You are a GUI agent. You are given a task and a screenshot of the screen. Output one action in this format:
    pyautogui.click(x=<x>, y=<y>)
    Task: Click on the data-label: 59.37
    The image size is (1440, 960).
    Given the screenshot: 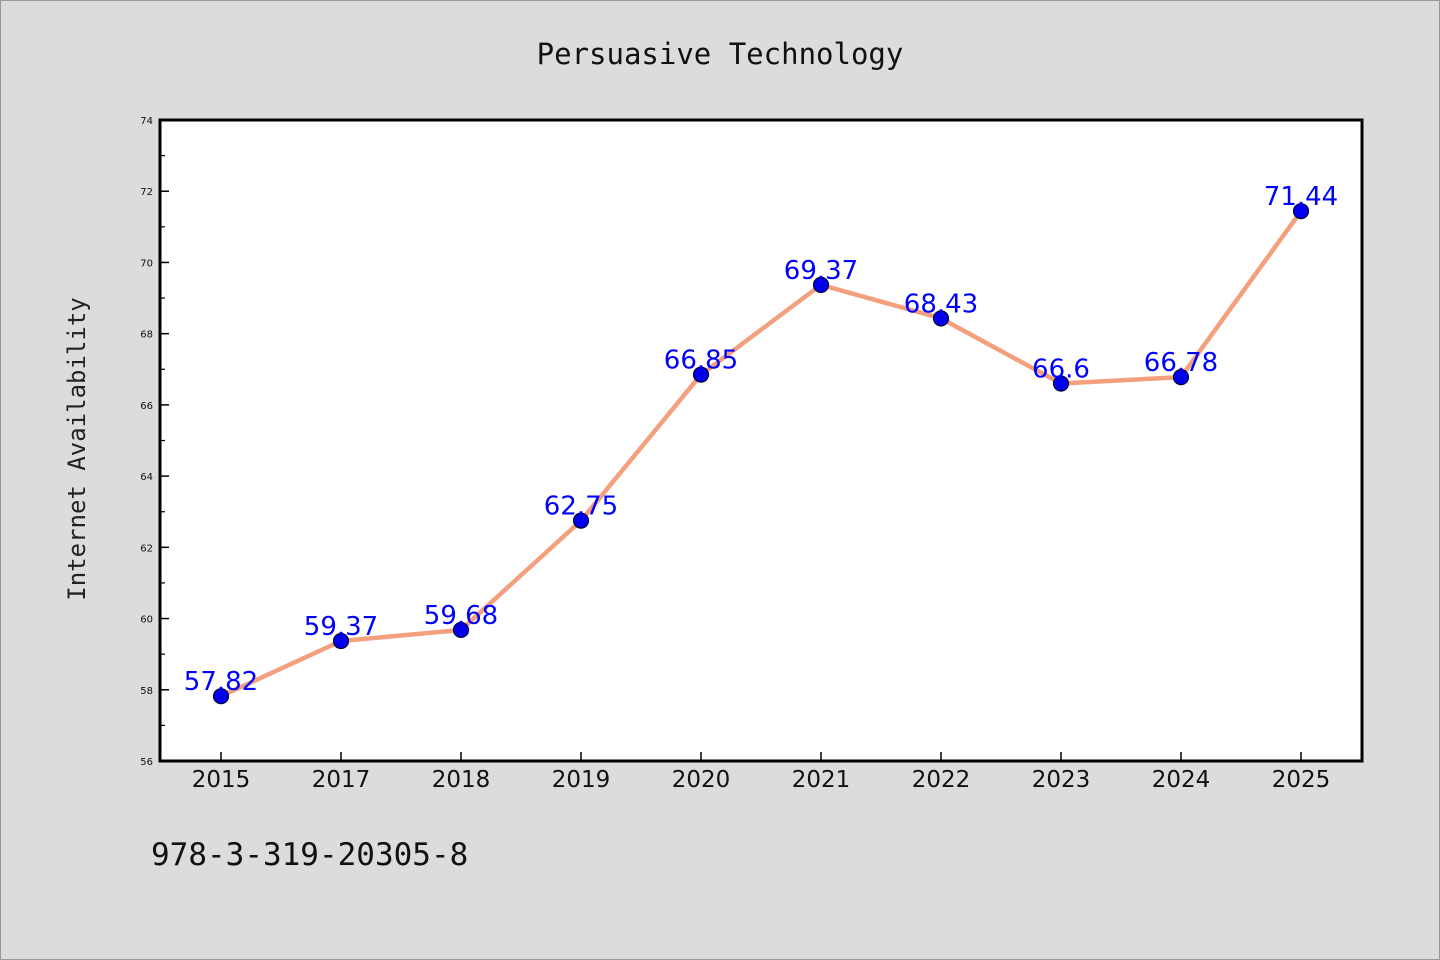 What is the action you would take?
    pyautogui.click(x=341, y=627)
    